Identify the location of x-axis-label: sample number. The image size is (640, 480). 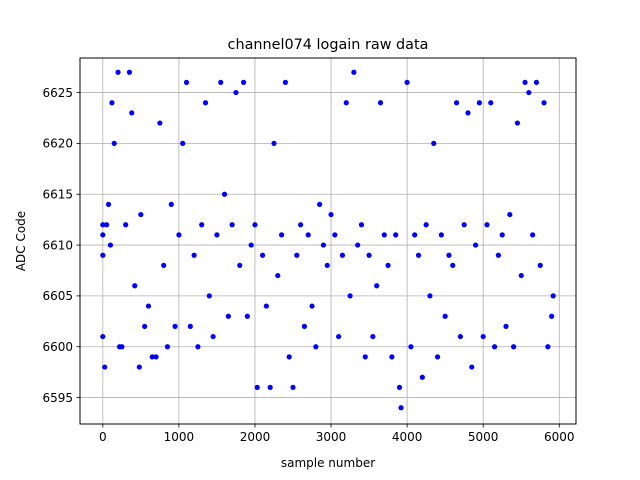
(328, 463).